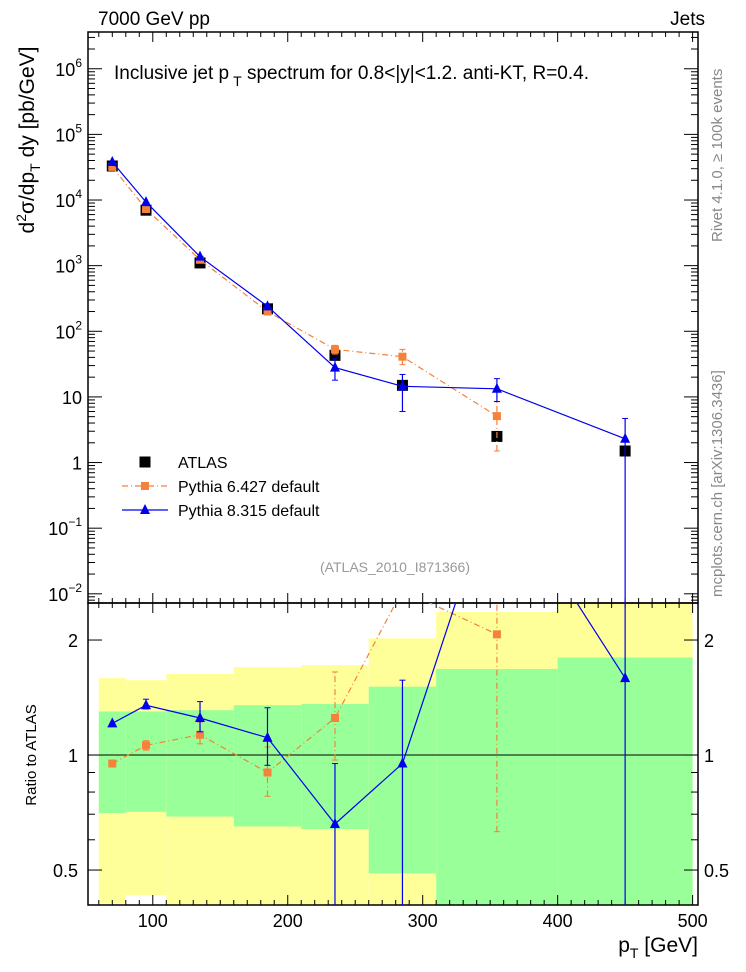  Describe the element at coordinates (21, 218) in the screenshot. I see `yl-sup: 2` at that location.